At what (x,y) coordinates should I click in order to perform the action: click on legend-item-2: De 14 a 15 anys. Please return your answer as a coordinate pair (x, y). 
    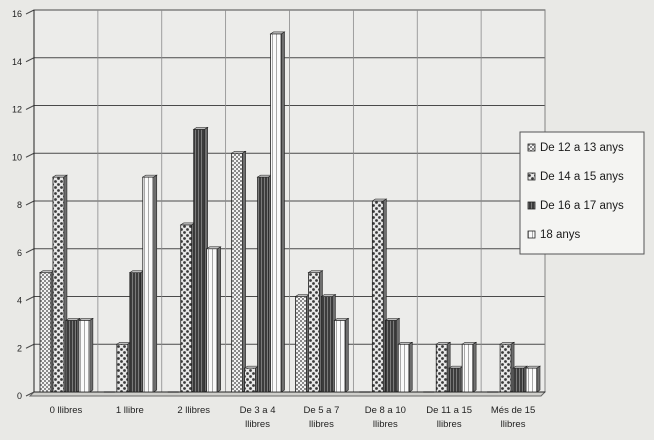
    Looking at the image, I should click on (575, 177).